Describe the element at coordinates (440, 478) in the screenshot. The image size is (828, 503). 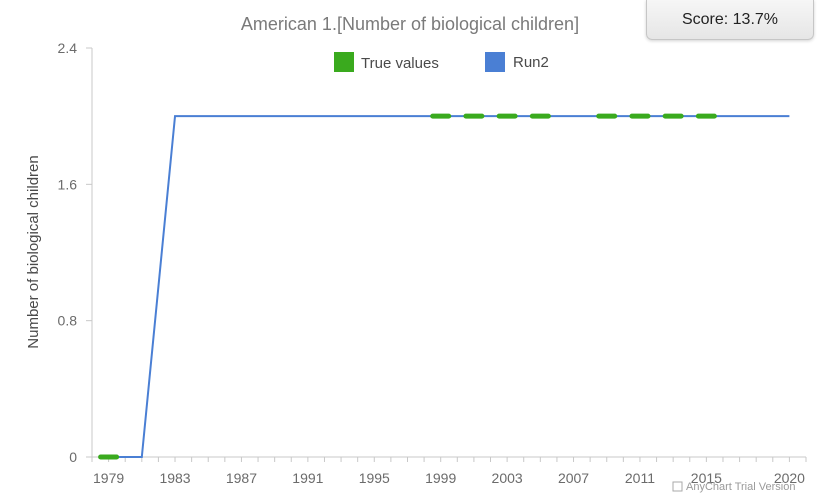
I see `x-tick-label: 1999` at that location.